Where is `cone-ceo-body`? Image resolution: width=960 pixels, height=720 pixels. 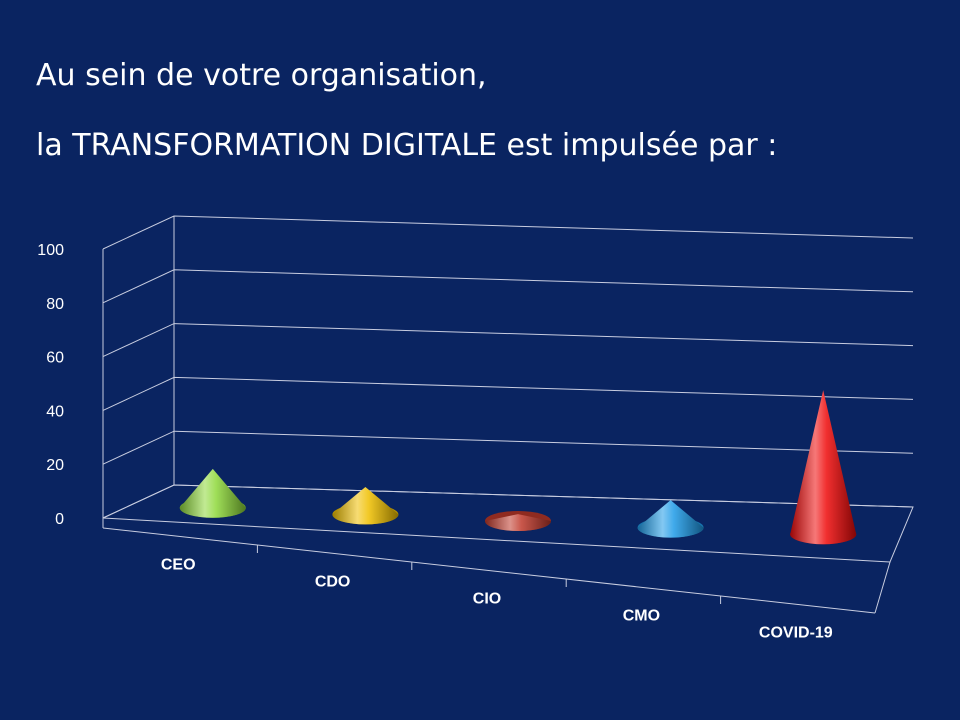 cone-ceo-body is located at coordinates (212, 493).